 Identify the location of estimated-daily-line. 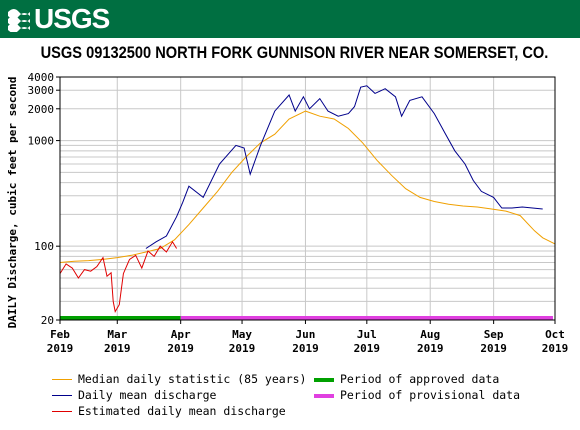
(118, 276).